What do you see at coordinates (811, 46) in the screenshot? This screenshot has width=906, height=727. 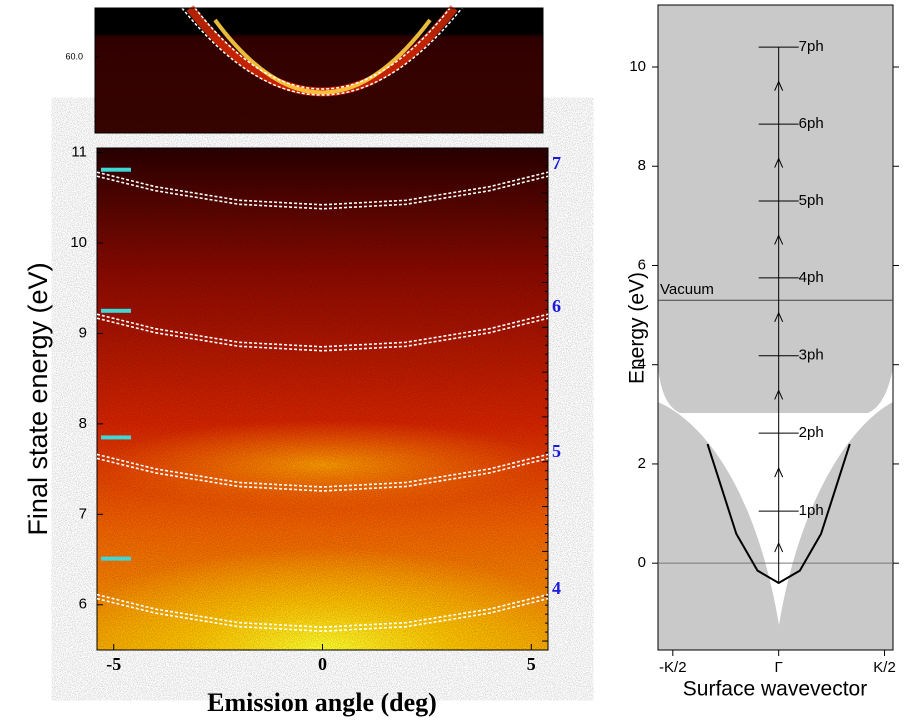 I see `photon-label: 7ph` at bounding box center [811, 46].